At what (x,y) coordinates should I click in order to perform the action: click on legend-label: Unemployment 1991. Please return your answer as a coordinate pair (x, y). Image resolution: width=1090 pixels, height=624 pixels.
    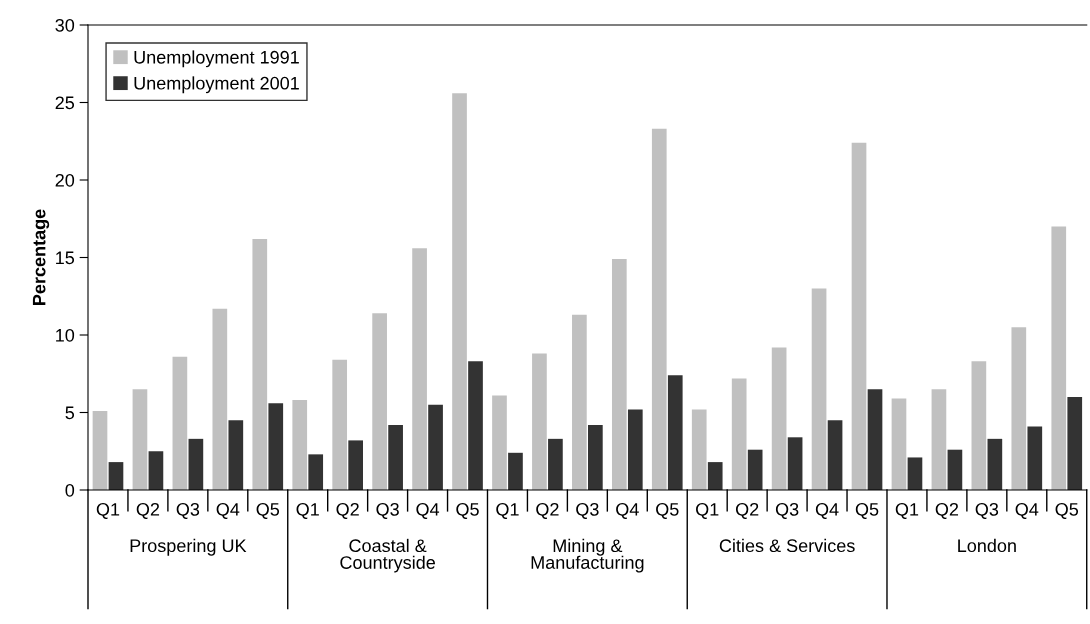
    Looking at the image, I should click on (216, 59).